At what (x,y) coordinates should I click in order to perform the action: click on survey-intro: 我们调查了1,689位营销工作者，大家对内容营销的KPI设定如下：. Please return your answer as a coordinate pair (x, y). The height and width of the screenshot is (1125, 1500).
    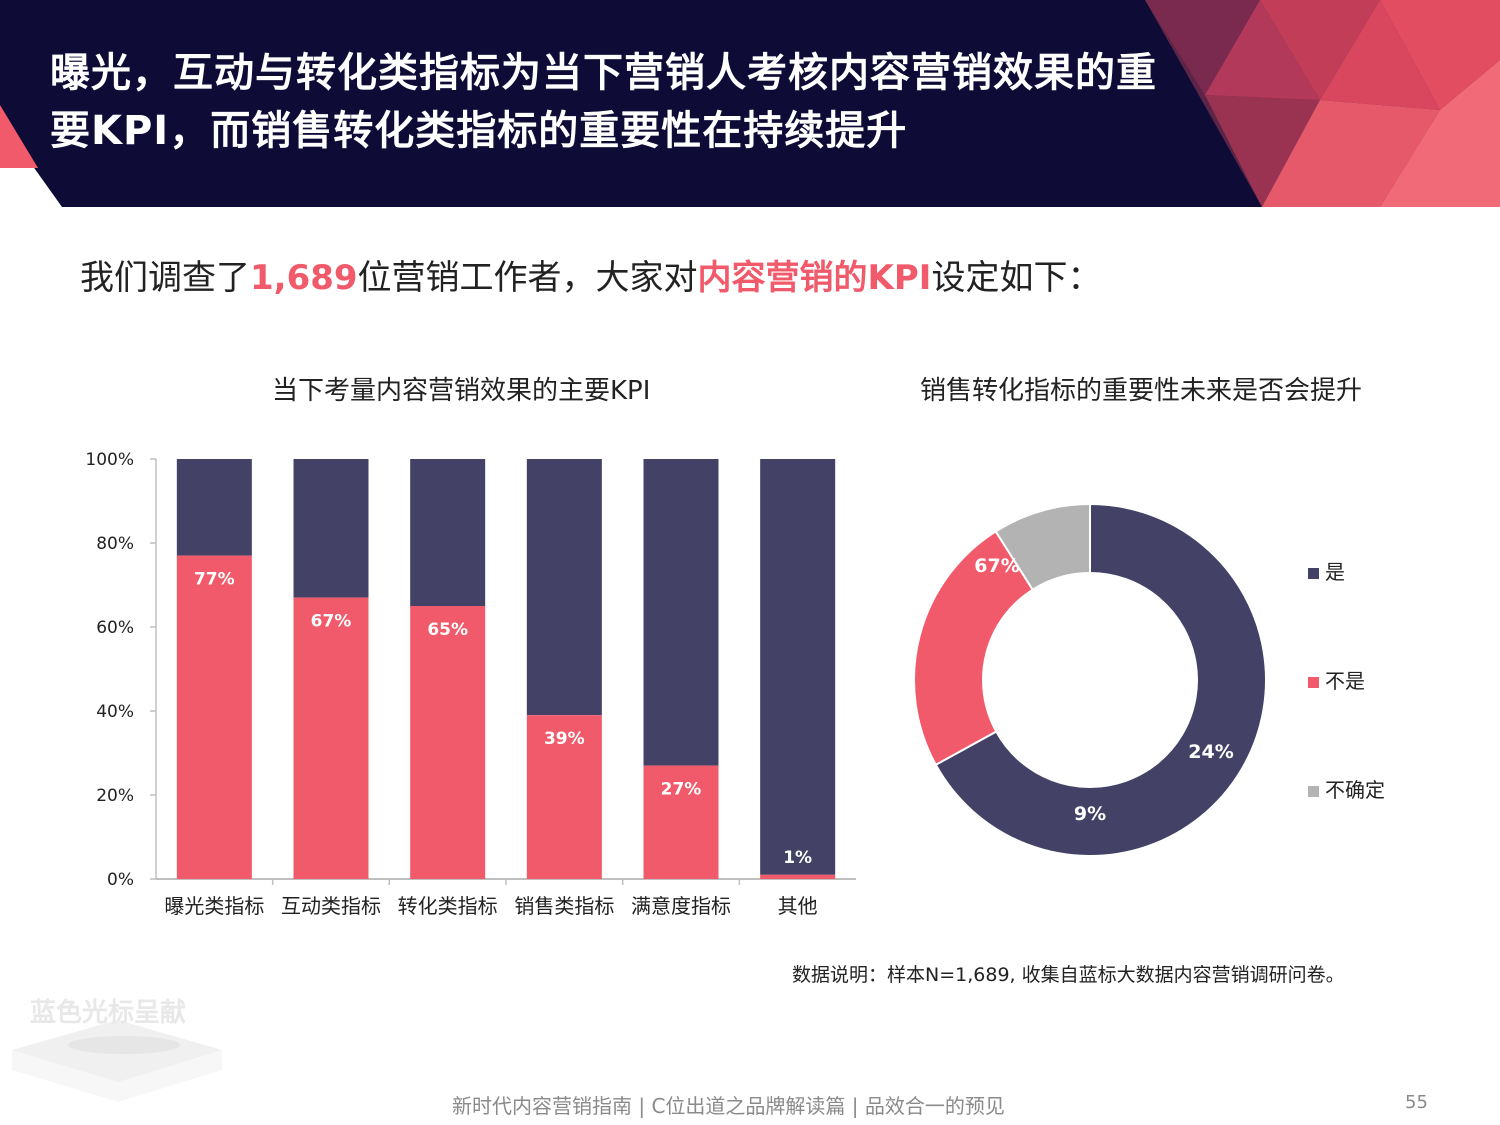
    Looking at the image, I should click on (590, 274).